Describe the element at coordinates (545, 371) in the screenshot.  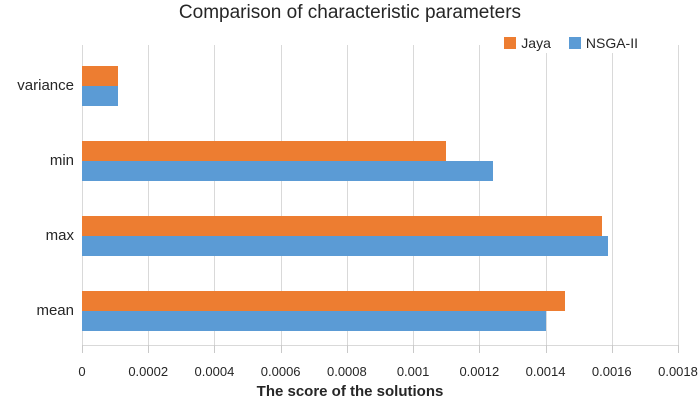
I see `x-tick-label: 0.0014` at that location.